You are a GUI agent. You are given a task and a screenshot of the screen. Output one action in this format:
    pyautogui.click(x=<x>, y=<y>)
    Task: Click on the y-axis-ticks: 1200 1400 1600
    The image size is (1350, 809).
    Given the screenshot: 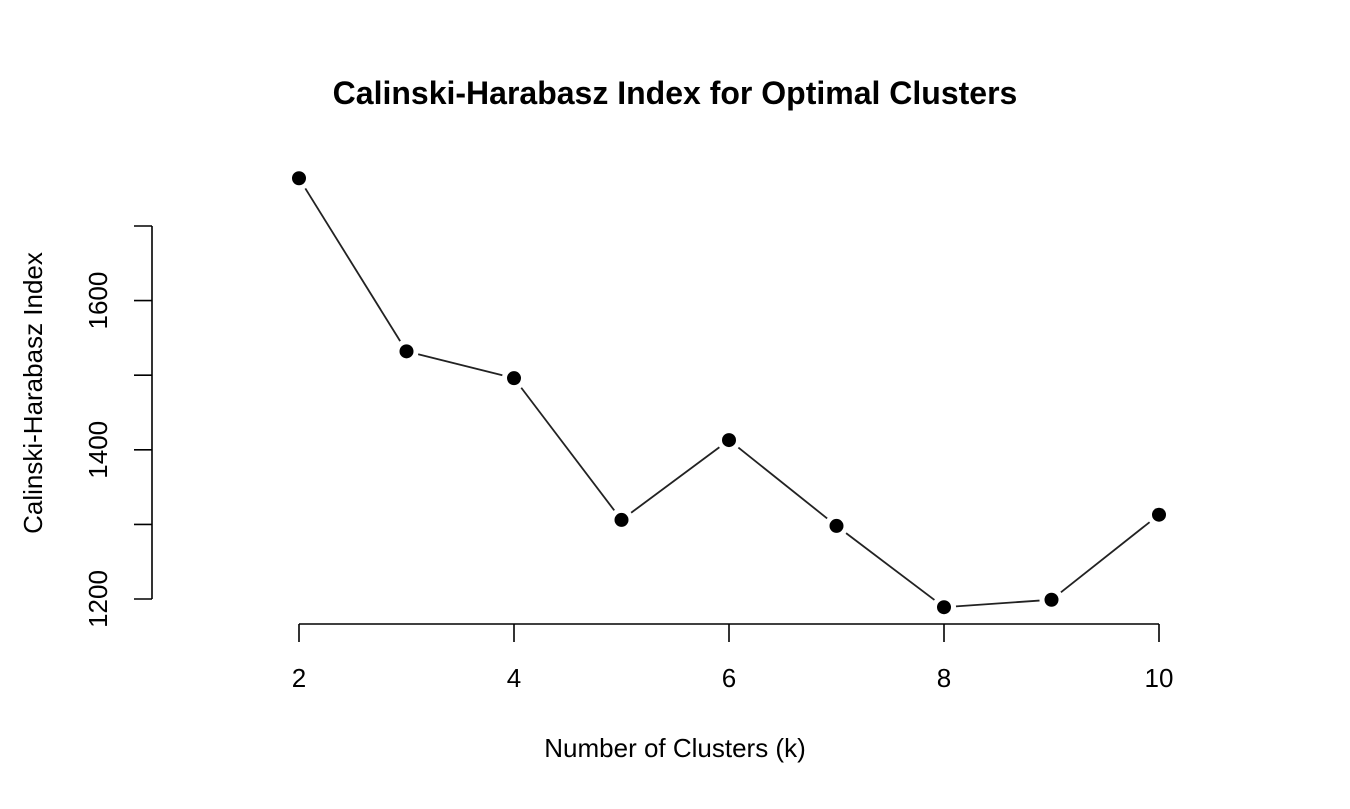 What is the action you would take?
    pyautogui.click(x=117, y=426)
    